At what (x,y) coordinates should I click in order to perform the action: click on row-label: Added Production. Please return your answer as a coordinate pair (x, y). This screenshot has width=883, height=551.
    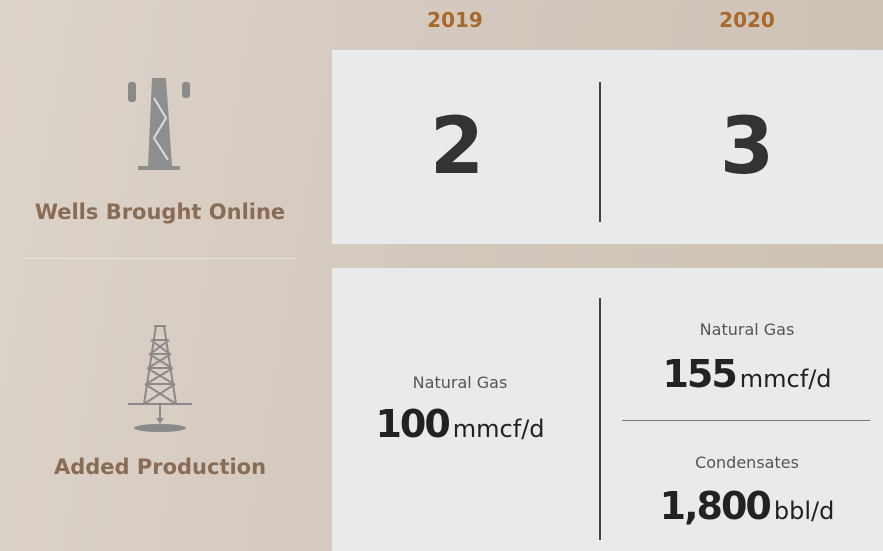
    Looking at the image, I should click on (160, 467).